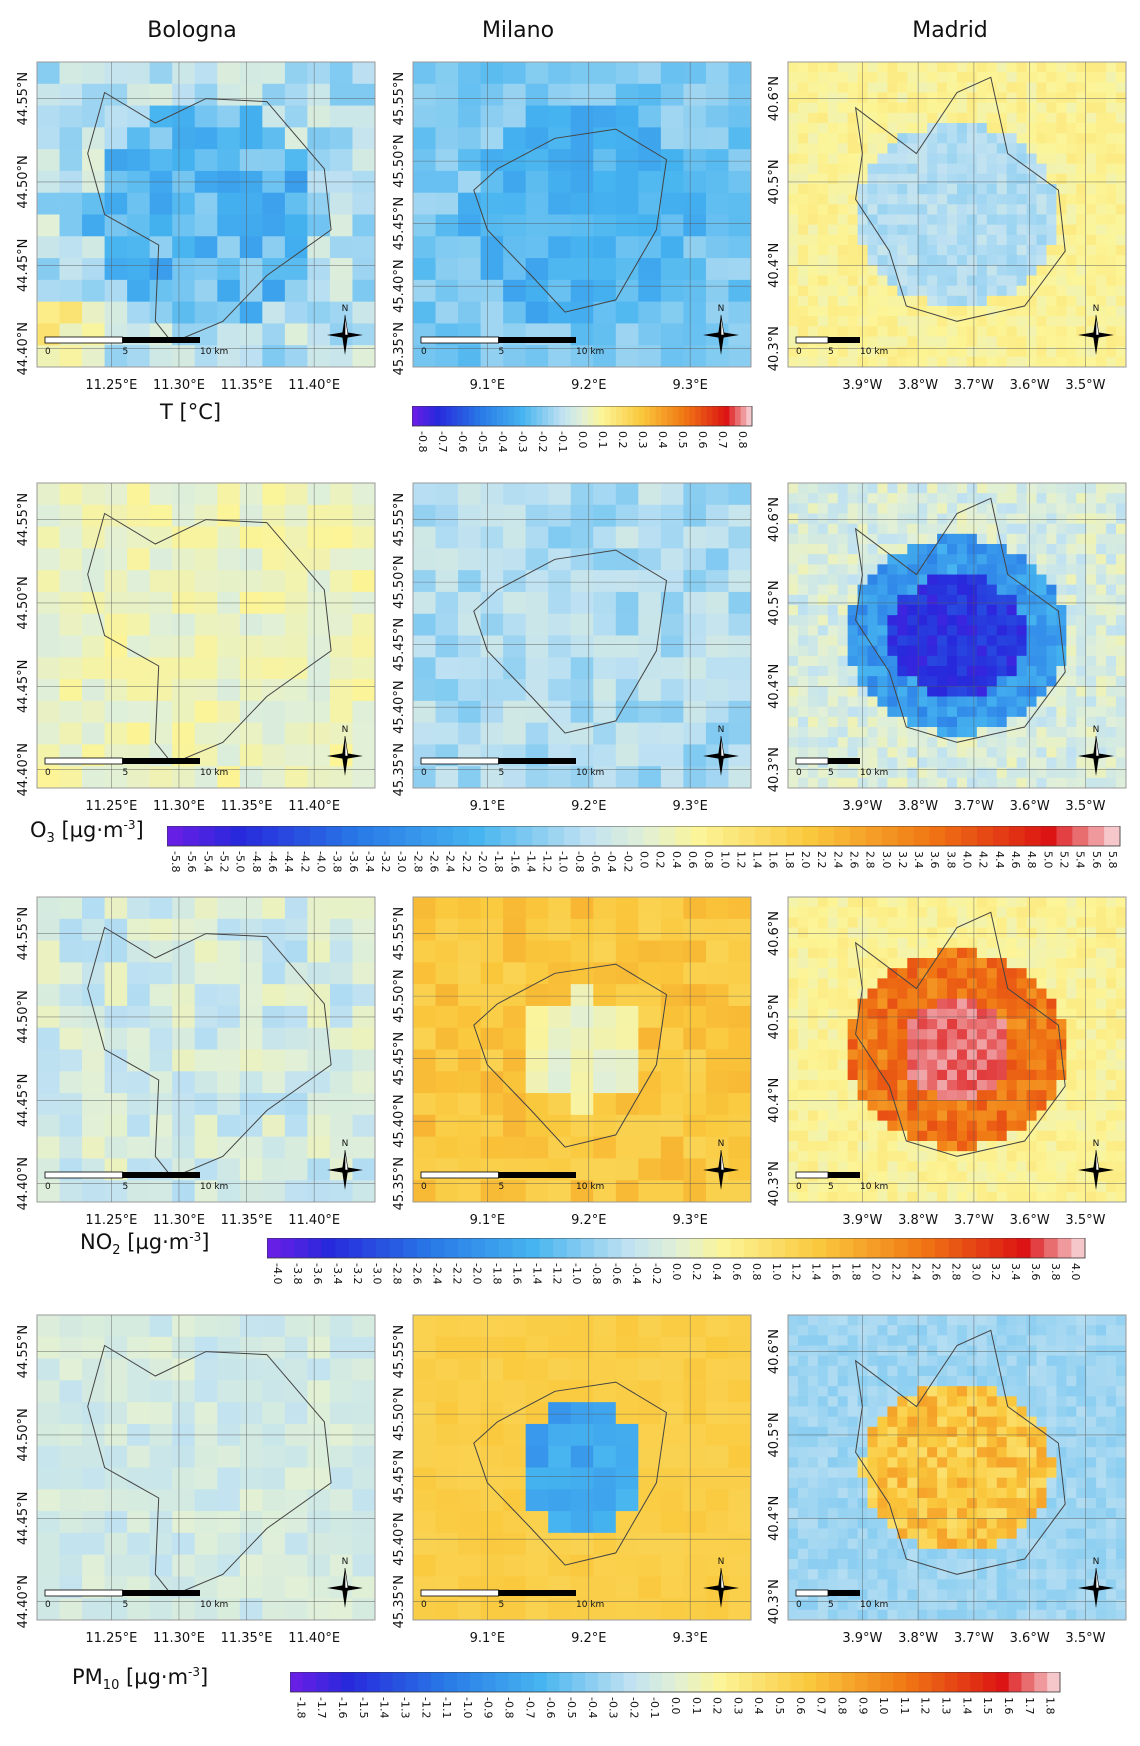 Image resolution: width=1140 pixels, height=1746 pixels. What do you see at coordinates (162, 1175) in the screenshot?
I see `scale-bar` at bounding box center [162, 1175].